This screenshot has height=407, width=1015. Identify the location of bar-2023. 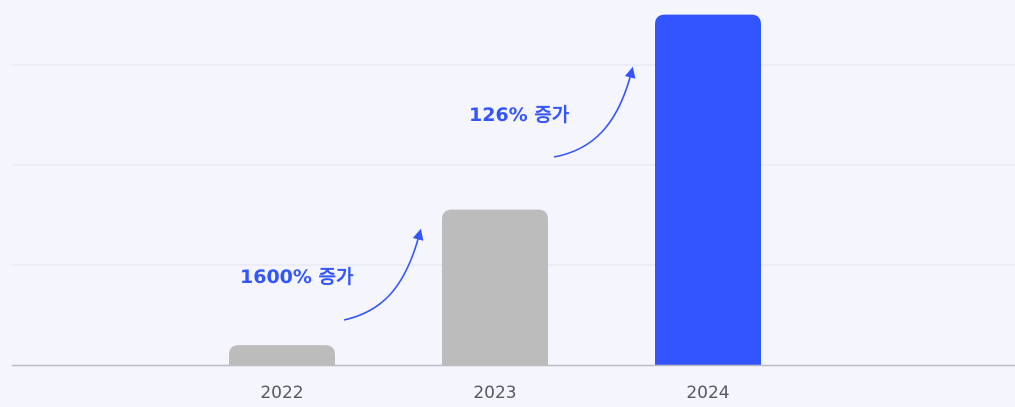
(495, 287).